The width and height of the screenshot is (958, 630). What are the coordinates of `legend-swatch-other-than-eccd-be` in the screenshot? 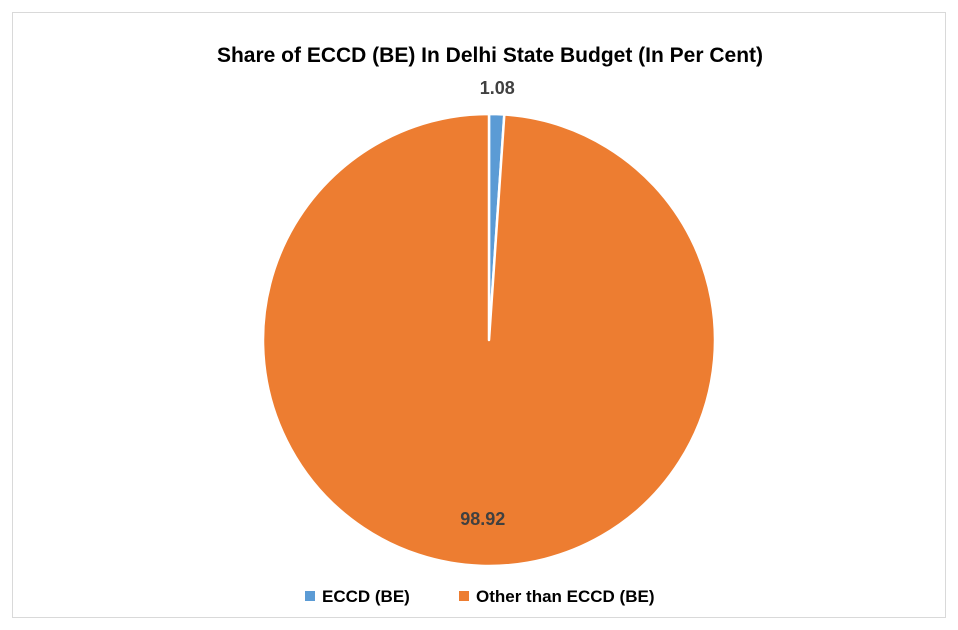 It's located at (464, 596).